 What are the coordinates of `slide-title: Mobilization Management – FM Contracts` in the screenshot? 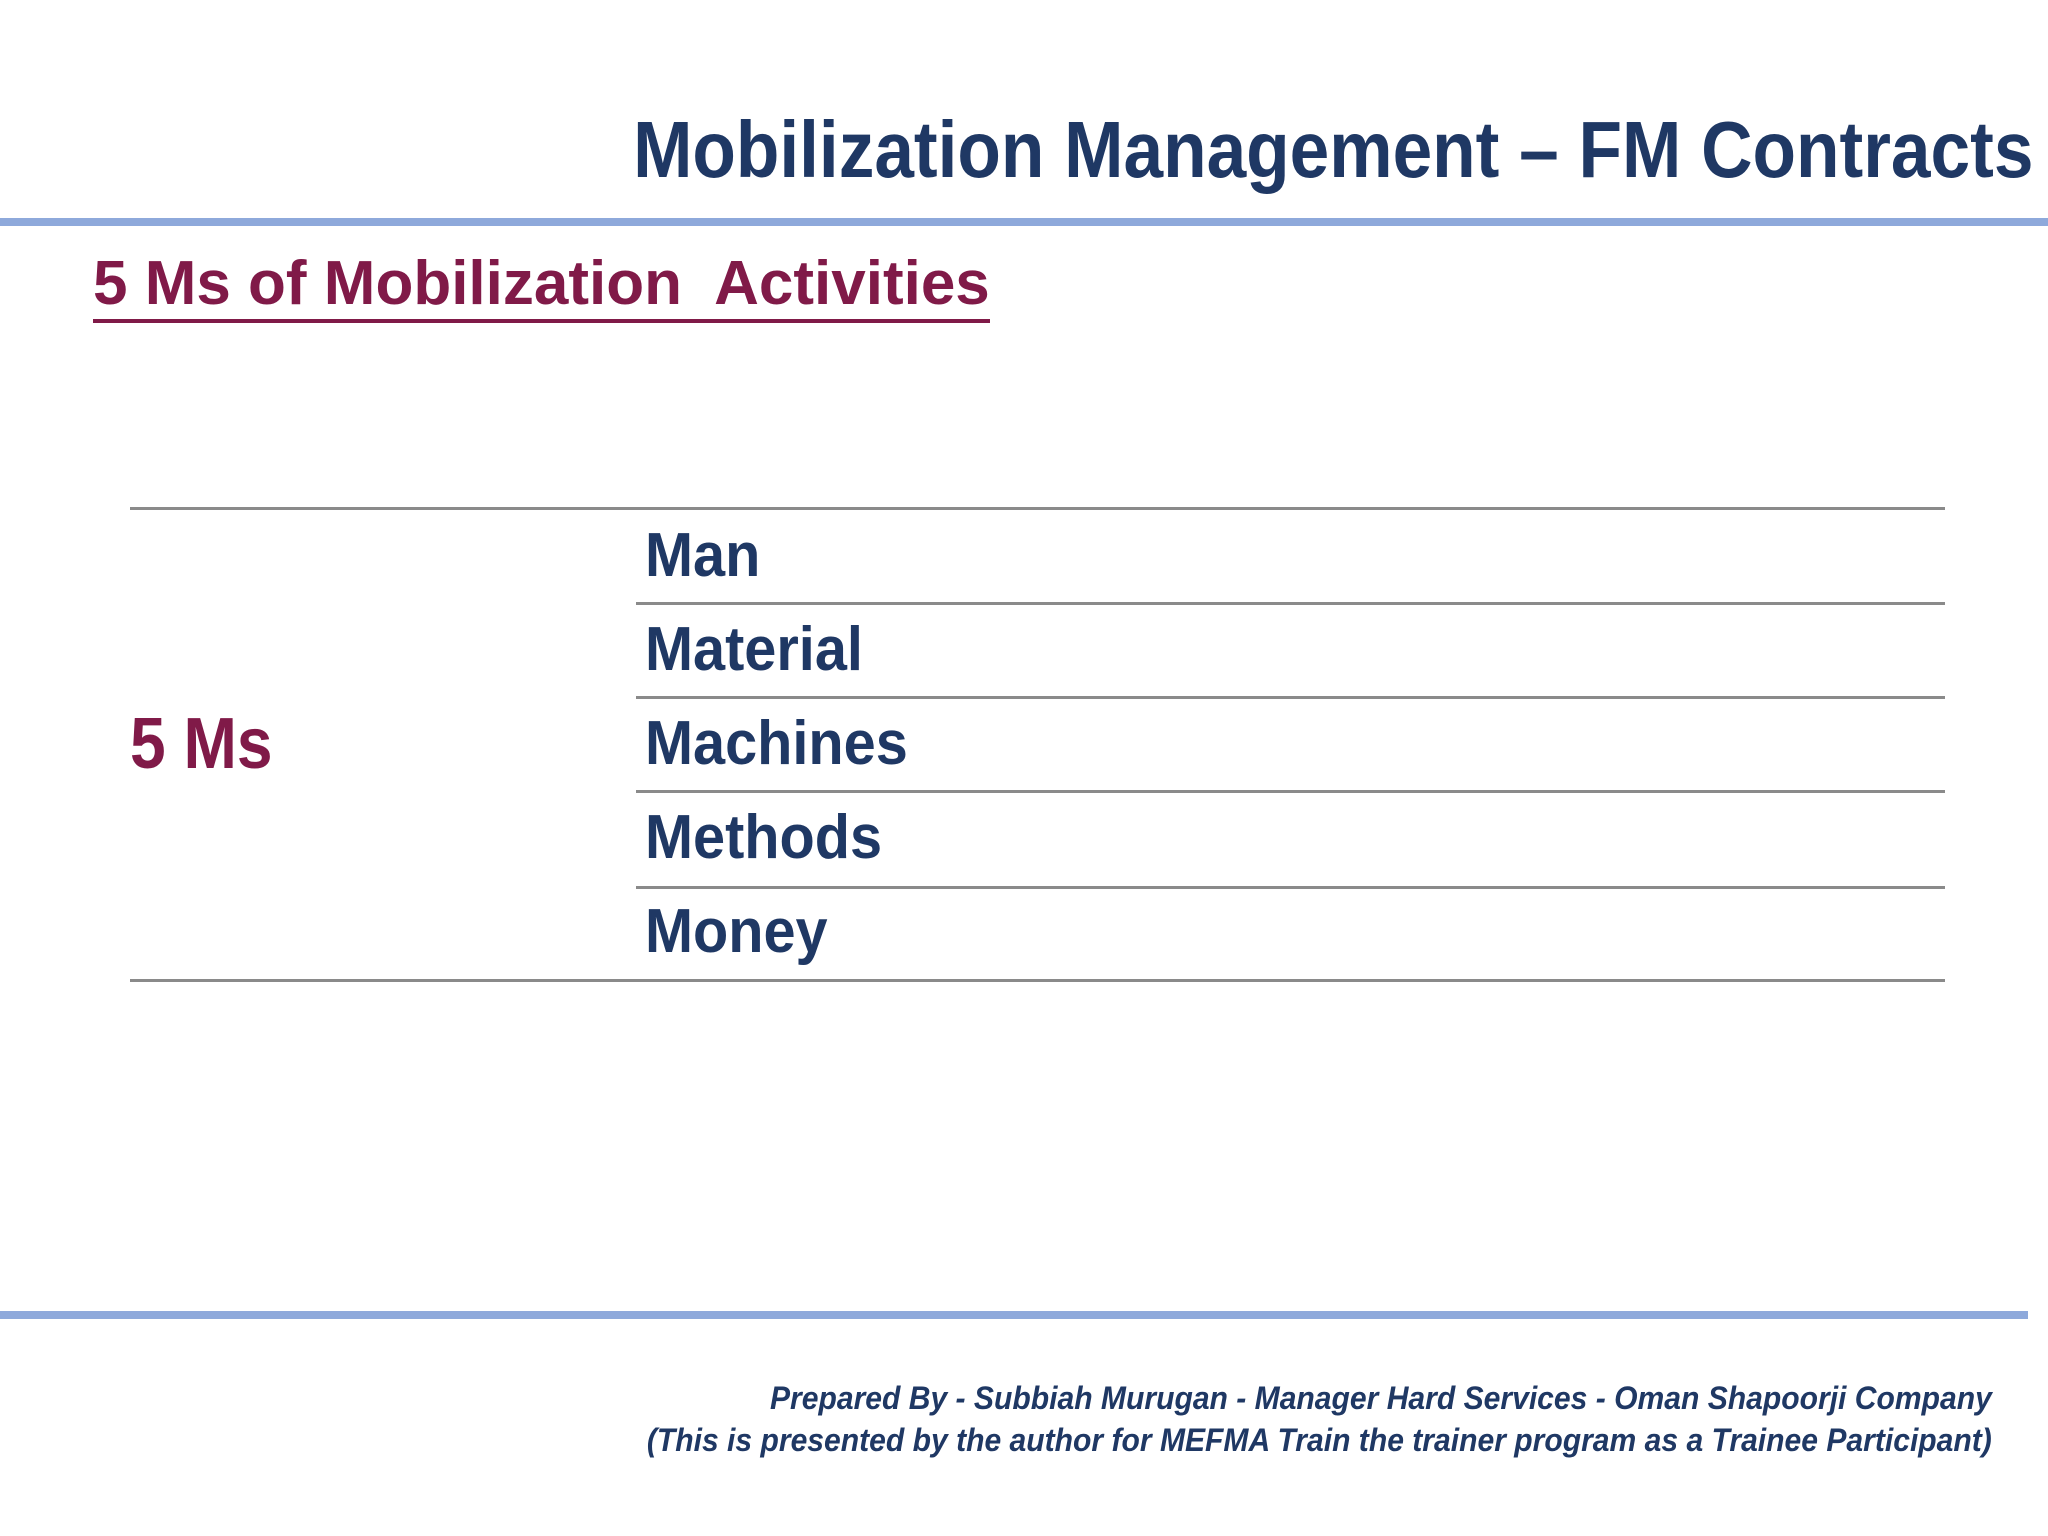 It's located at (1332, 149).